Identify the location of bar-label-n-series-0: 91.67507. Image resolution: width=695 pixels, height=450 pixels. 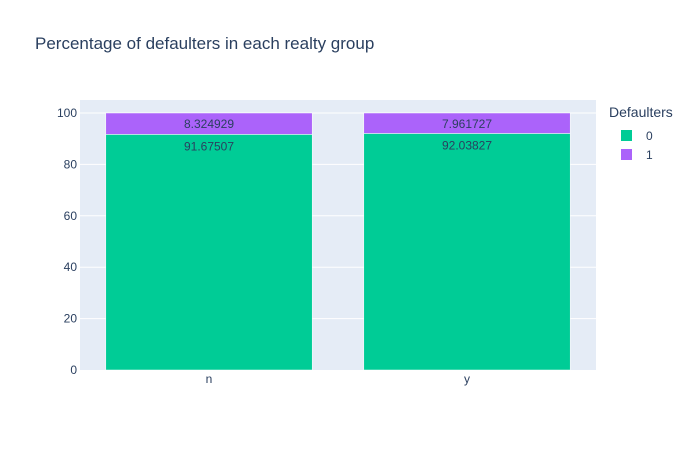
(209, 146).